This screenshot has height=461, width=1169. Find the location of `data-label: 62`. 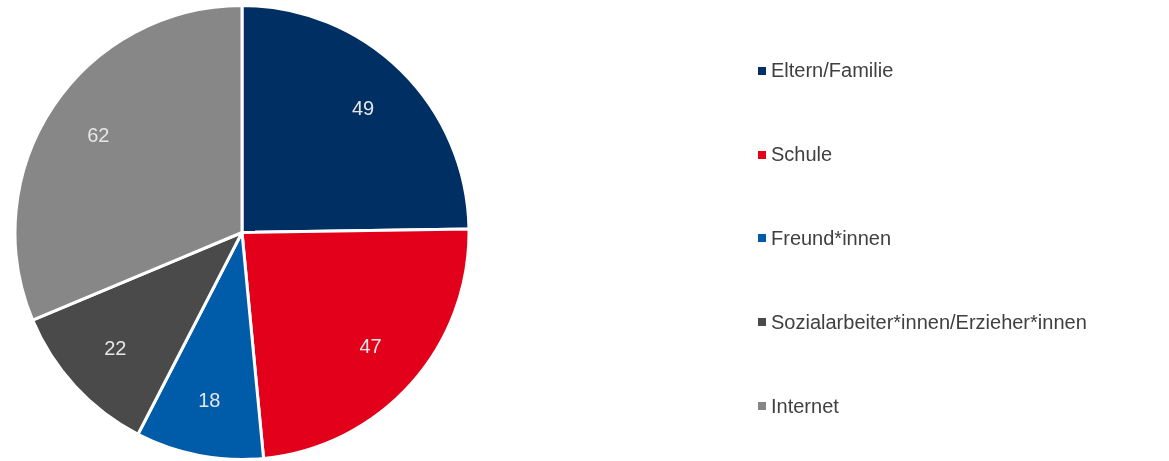

data-label: 62 is located at coordinates (98, 135).